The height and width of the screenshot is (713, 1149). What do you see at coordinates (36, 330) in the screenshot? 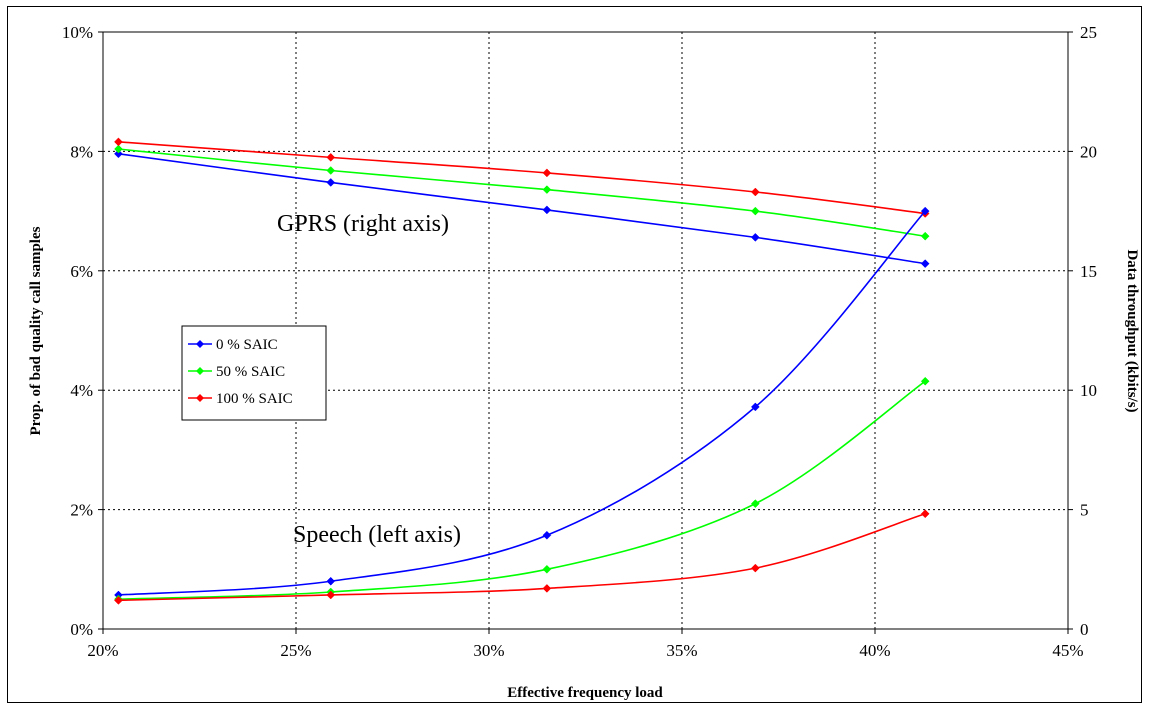
I see `y-axis-title: Prop. of bad quality call samples` at bounding box center [36, 330].